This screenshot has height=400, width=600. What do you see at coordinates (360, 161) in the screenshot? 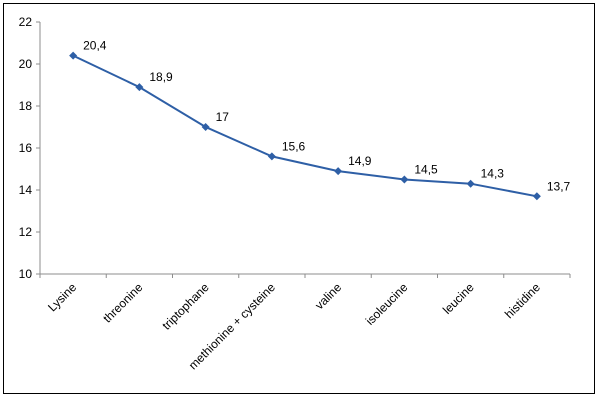
I see `data-label: 14,9` at bounding box center [360, 161].